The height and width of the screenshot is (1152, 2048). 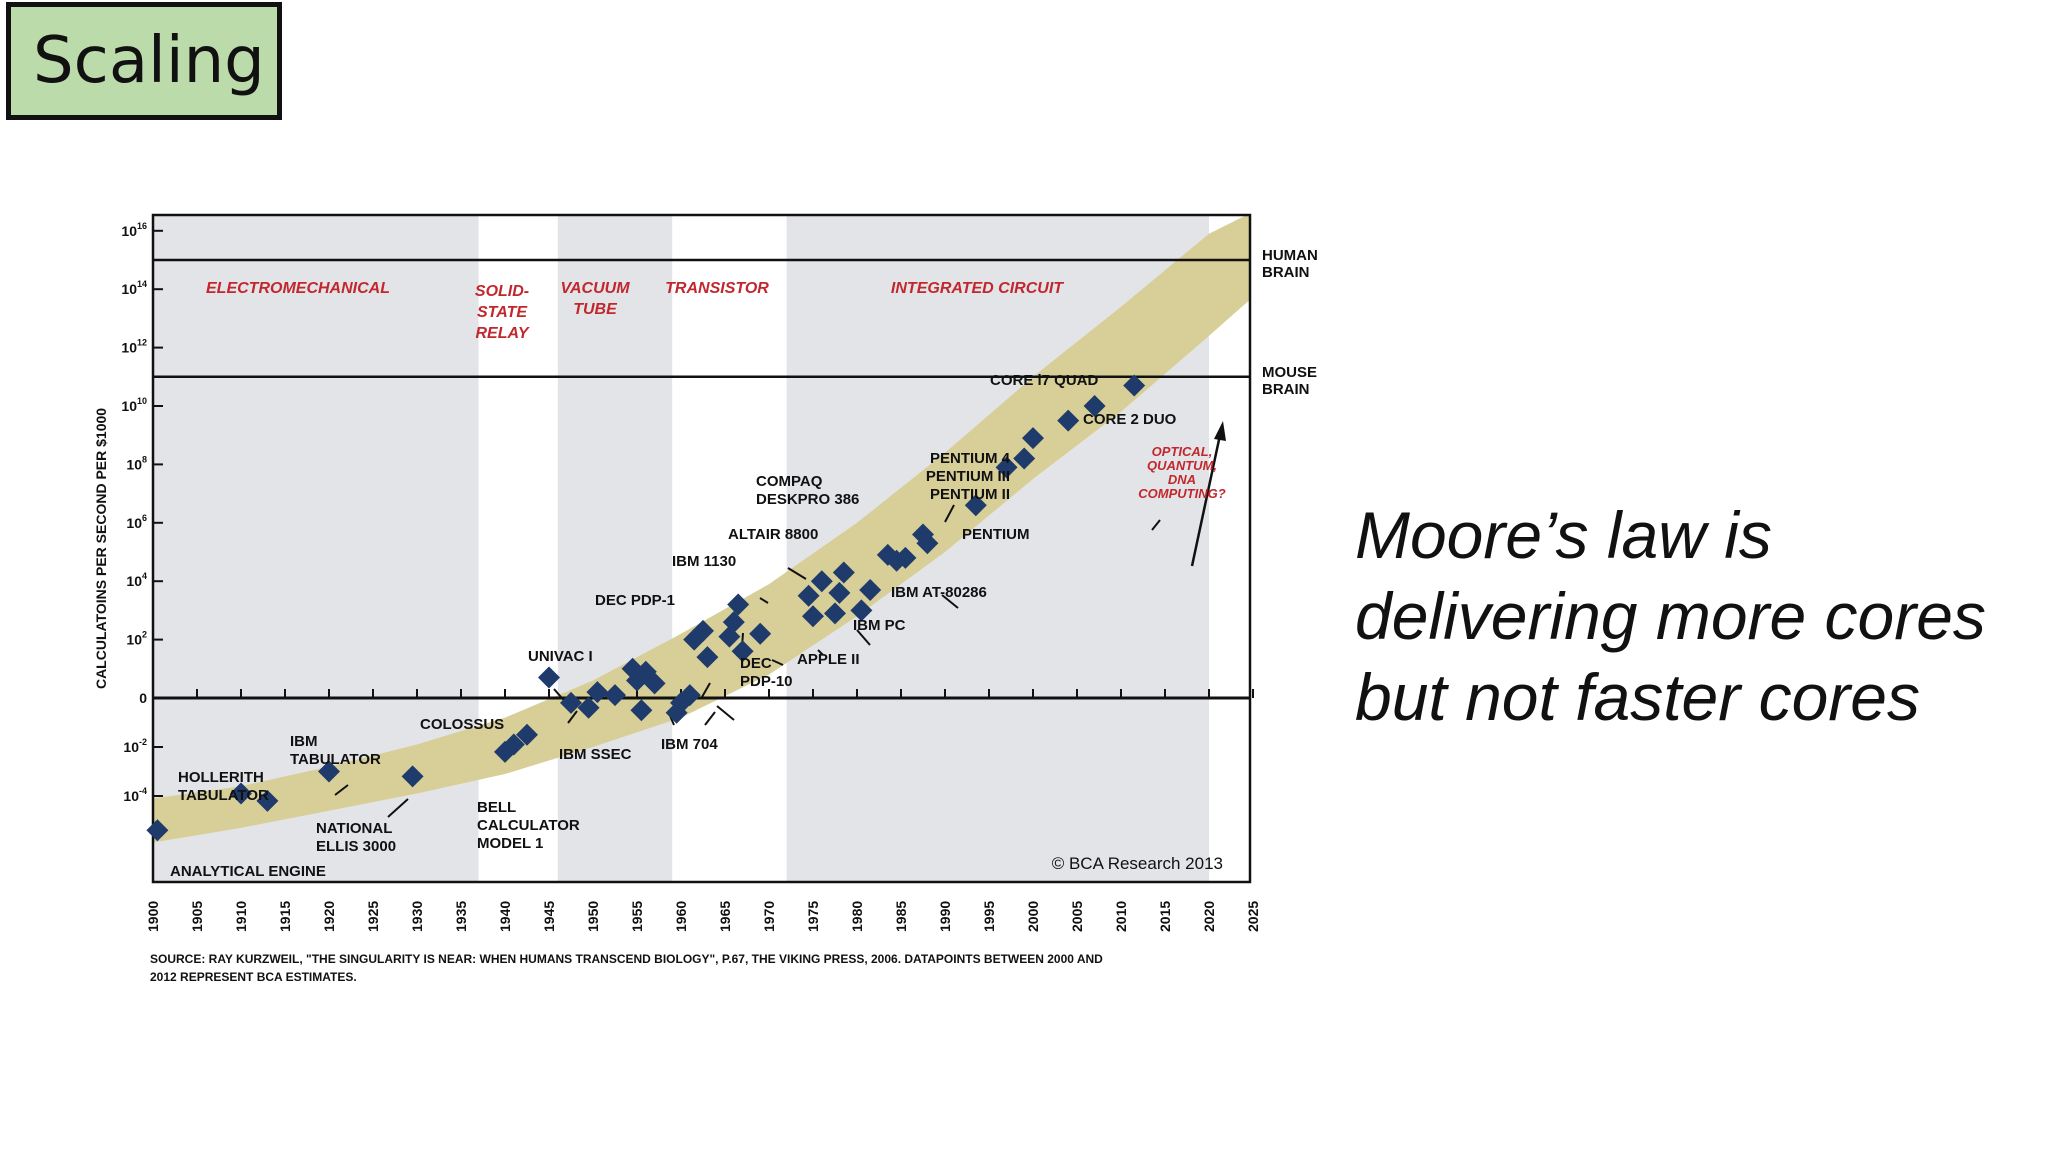 What do you see at coordinates (1181, 493) in the screenshot?
I see `future-annotation: COMPUTING?` at bounding box center [1181, 493].